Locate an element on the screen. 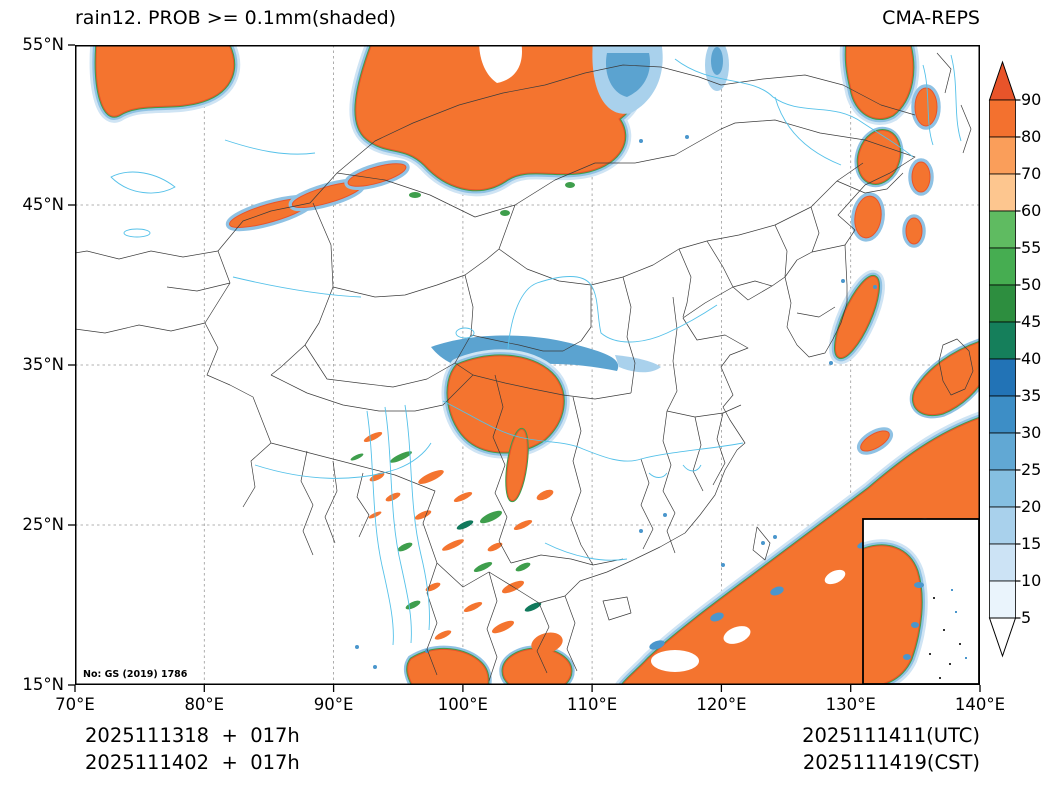 This screenshot has width=1050, height=790. colorbar-tick-label: 55 is located at coordinates (1031, 247).